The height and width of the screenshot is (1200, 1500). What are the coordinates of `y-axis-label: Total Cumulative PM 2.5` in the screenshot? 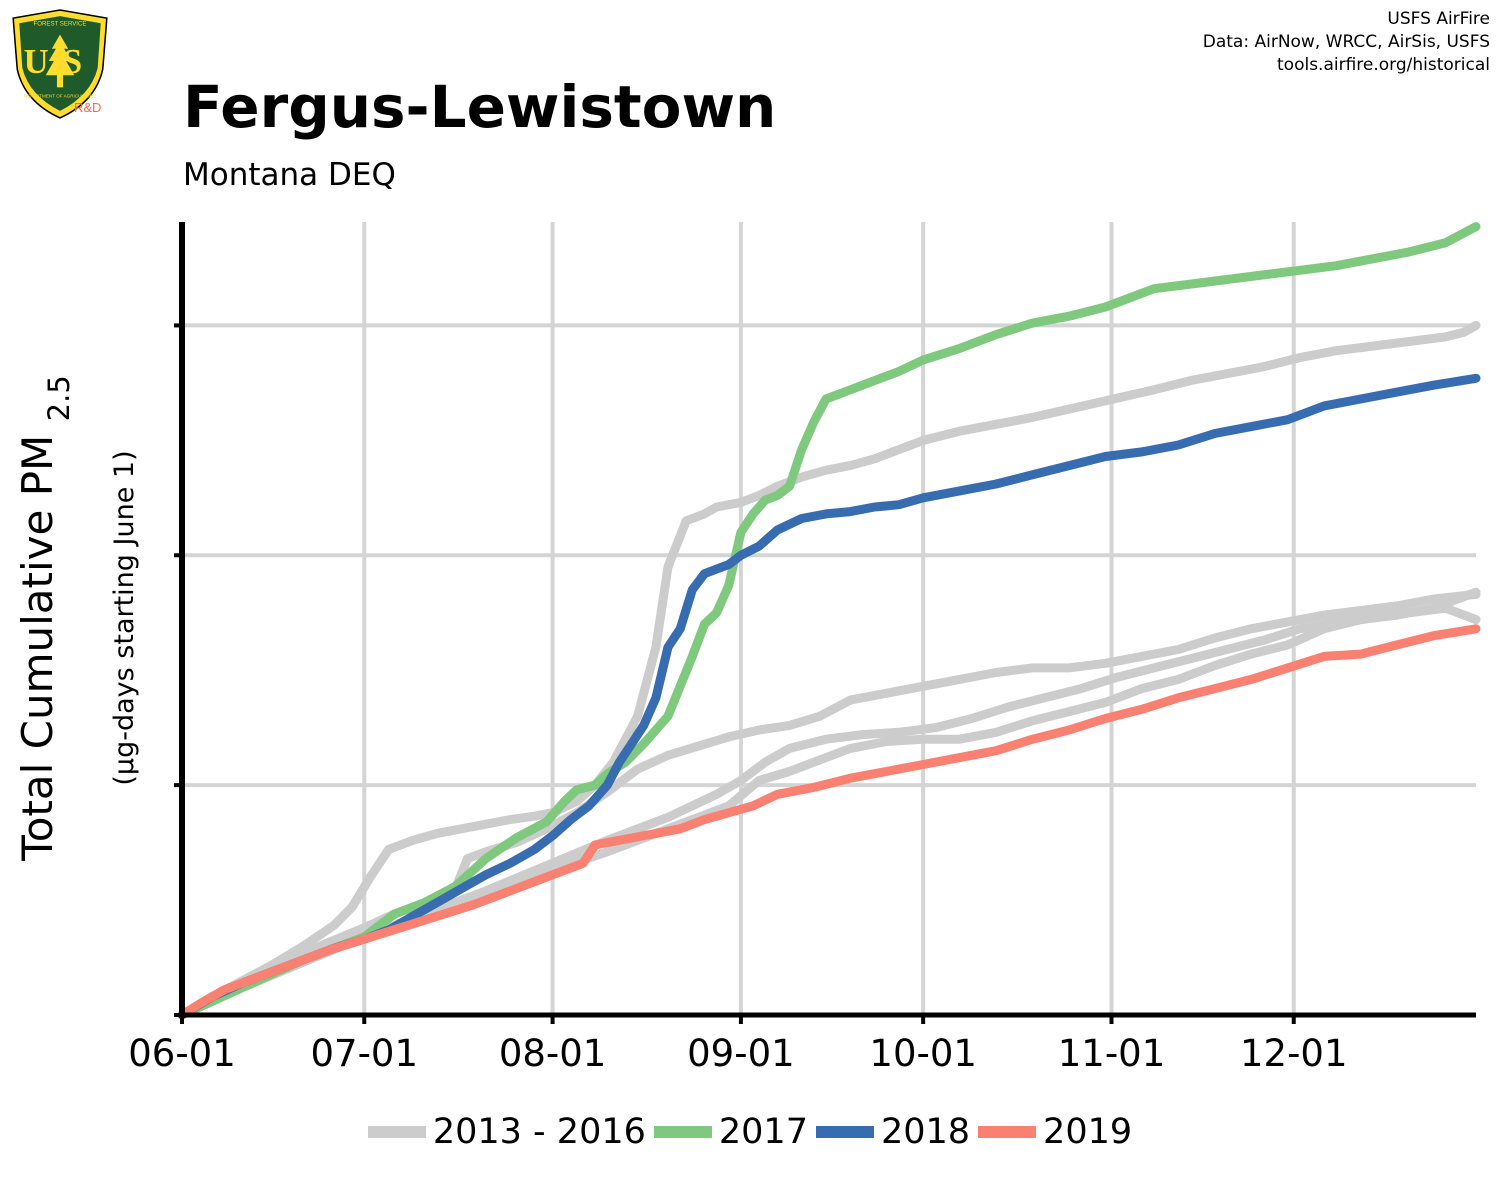 It's located at (44, 618).